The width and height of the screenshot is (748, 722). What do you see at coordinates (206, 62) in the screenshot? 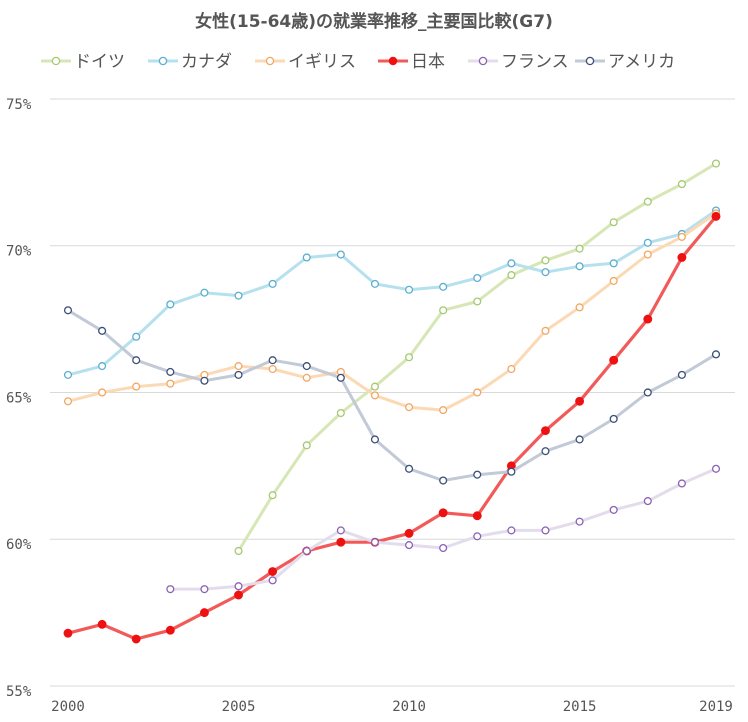
I see `legend-label: カナダ` at bounding box center [206, 62].